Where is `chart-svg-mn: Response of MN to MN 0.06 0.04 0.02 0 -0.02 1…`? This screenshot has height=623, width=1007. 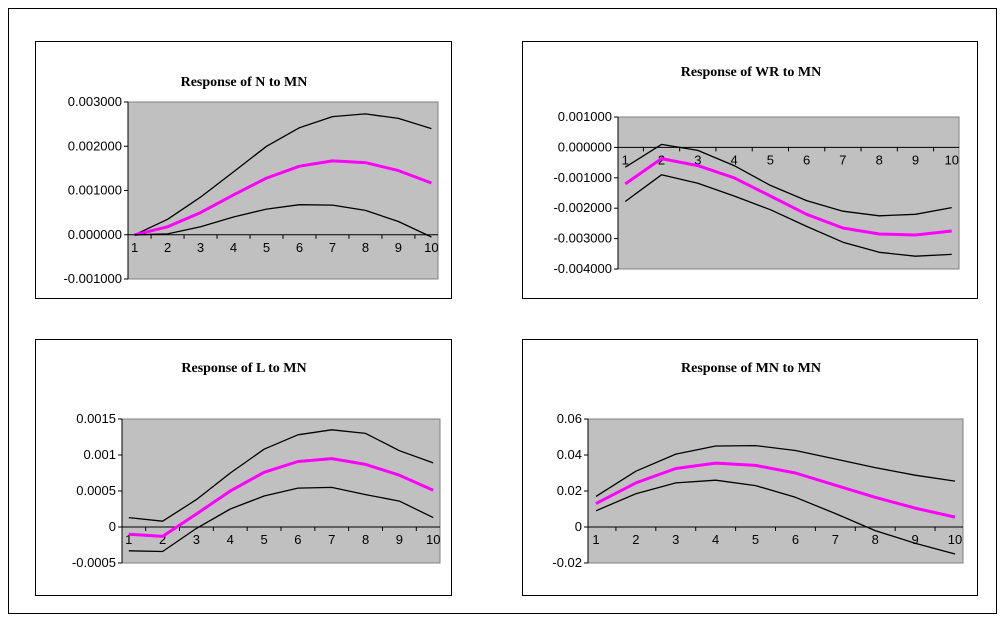 chart-svg-mn: Response of MN to MN 0.06 0.04 0.02 0 -0.02 1… is located at coordinates (758, 465).